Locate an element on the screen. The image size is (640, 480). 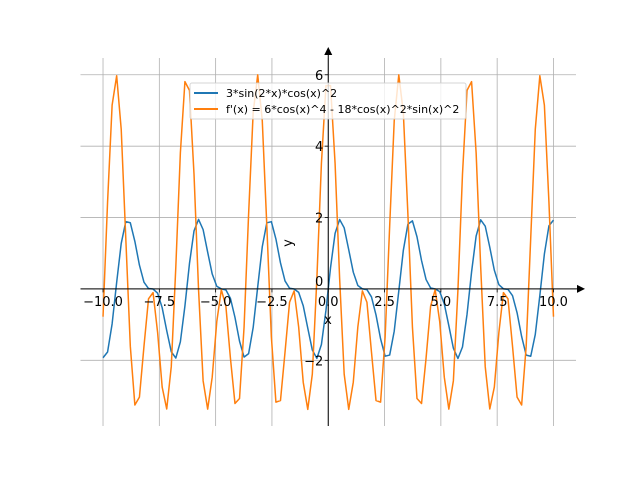
y-axis-label: y is located at coordinates (288, 243).